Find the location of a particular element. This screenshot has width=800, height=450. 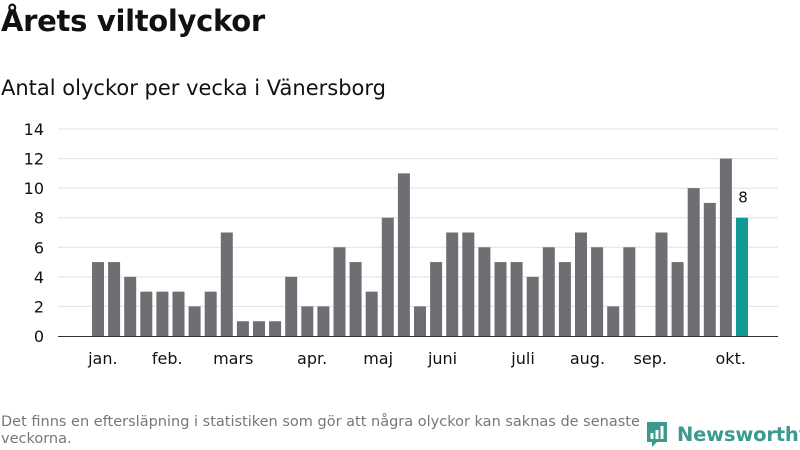

y-axis-ticks: 0 2 4 6 8 10 12 14 is located at coordinates (34, 233).